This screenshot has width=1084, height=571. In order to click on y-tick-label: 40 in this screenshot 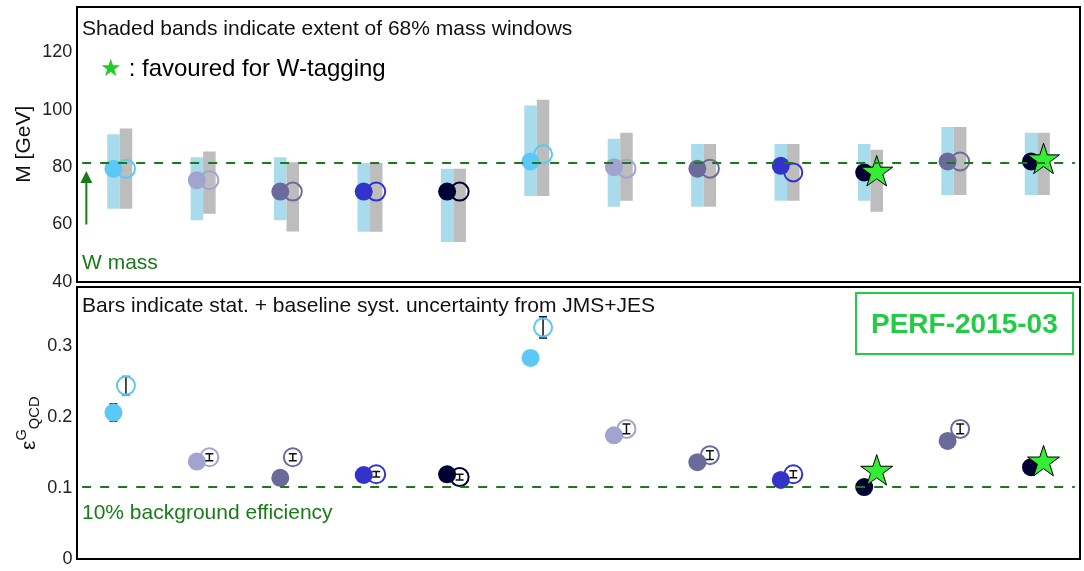, I will do `click(62, 280)`.